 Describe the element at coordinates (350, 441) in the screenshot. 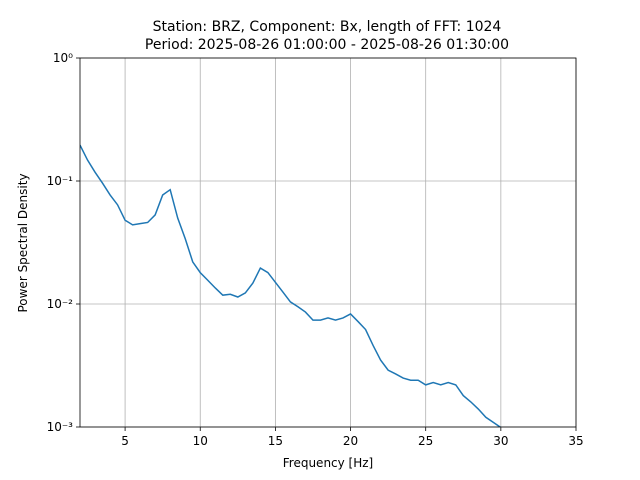

I see `x-tick-label: 20` at that location.